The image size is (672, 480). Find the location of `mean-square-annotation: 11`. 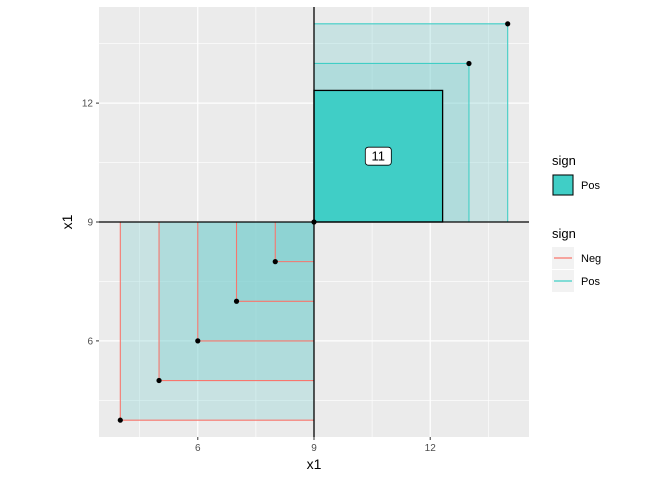

mean-square-annotation: 11 is located at coordinates (378, 156).